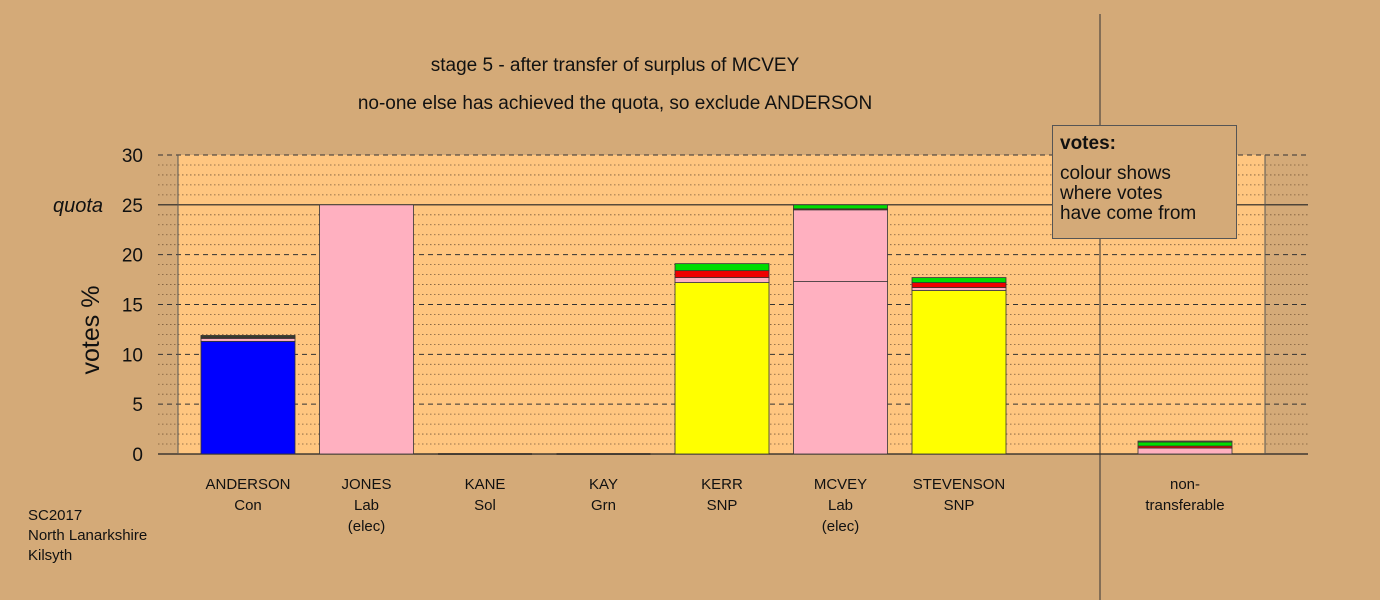 The width and height of the screenshot is (1380, 600). Describe the element at coordinates (1115, 173) in the screenshot. I see `legend-line-1: colour shows` at that location.